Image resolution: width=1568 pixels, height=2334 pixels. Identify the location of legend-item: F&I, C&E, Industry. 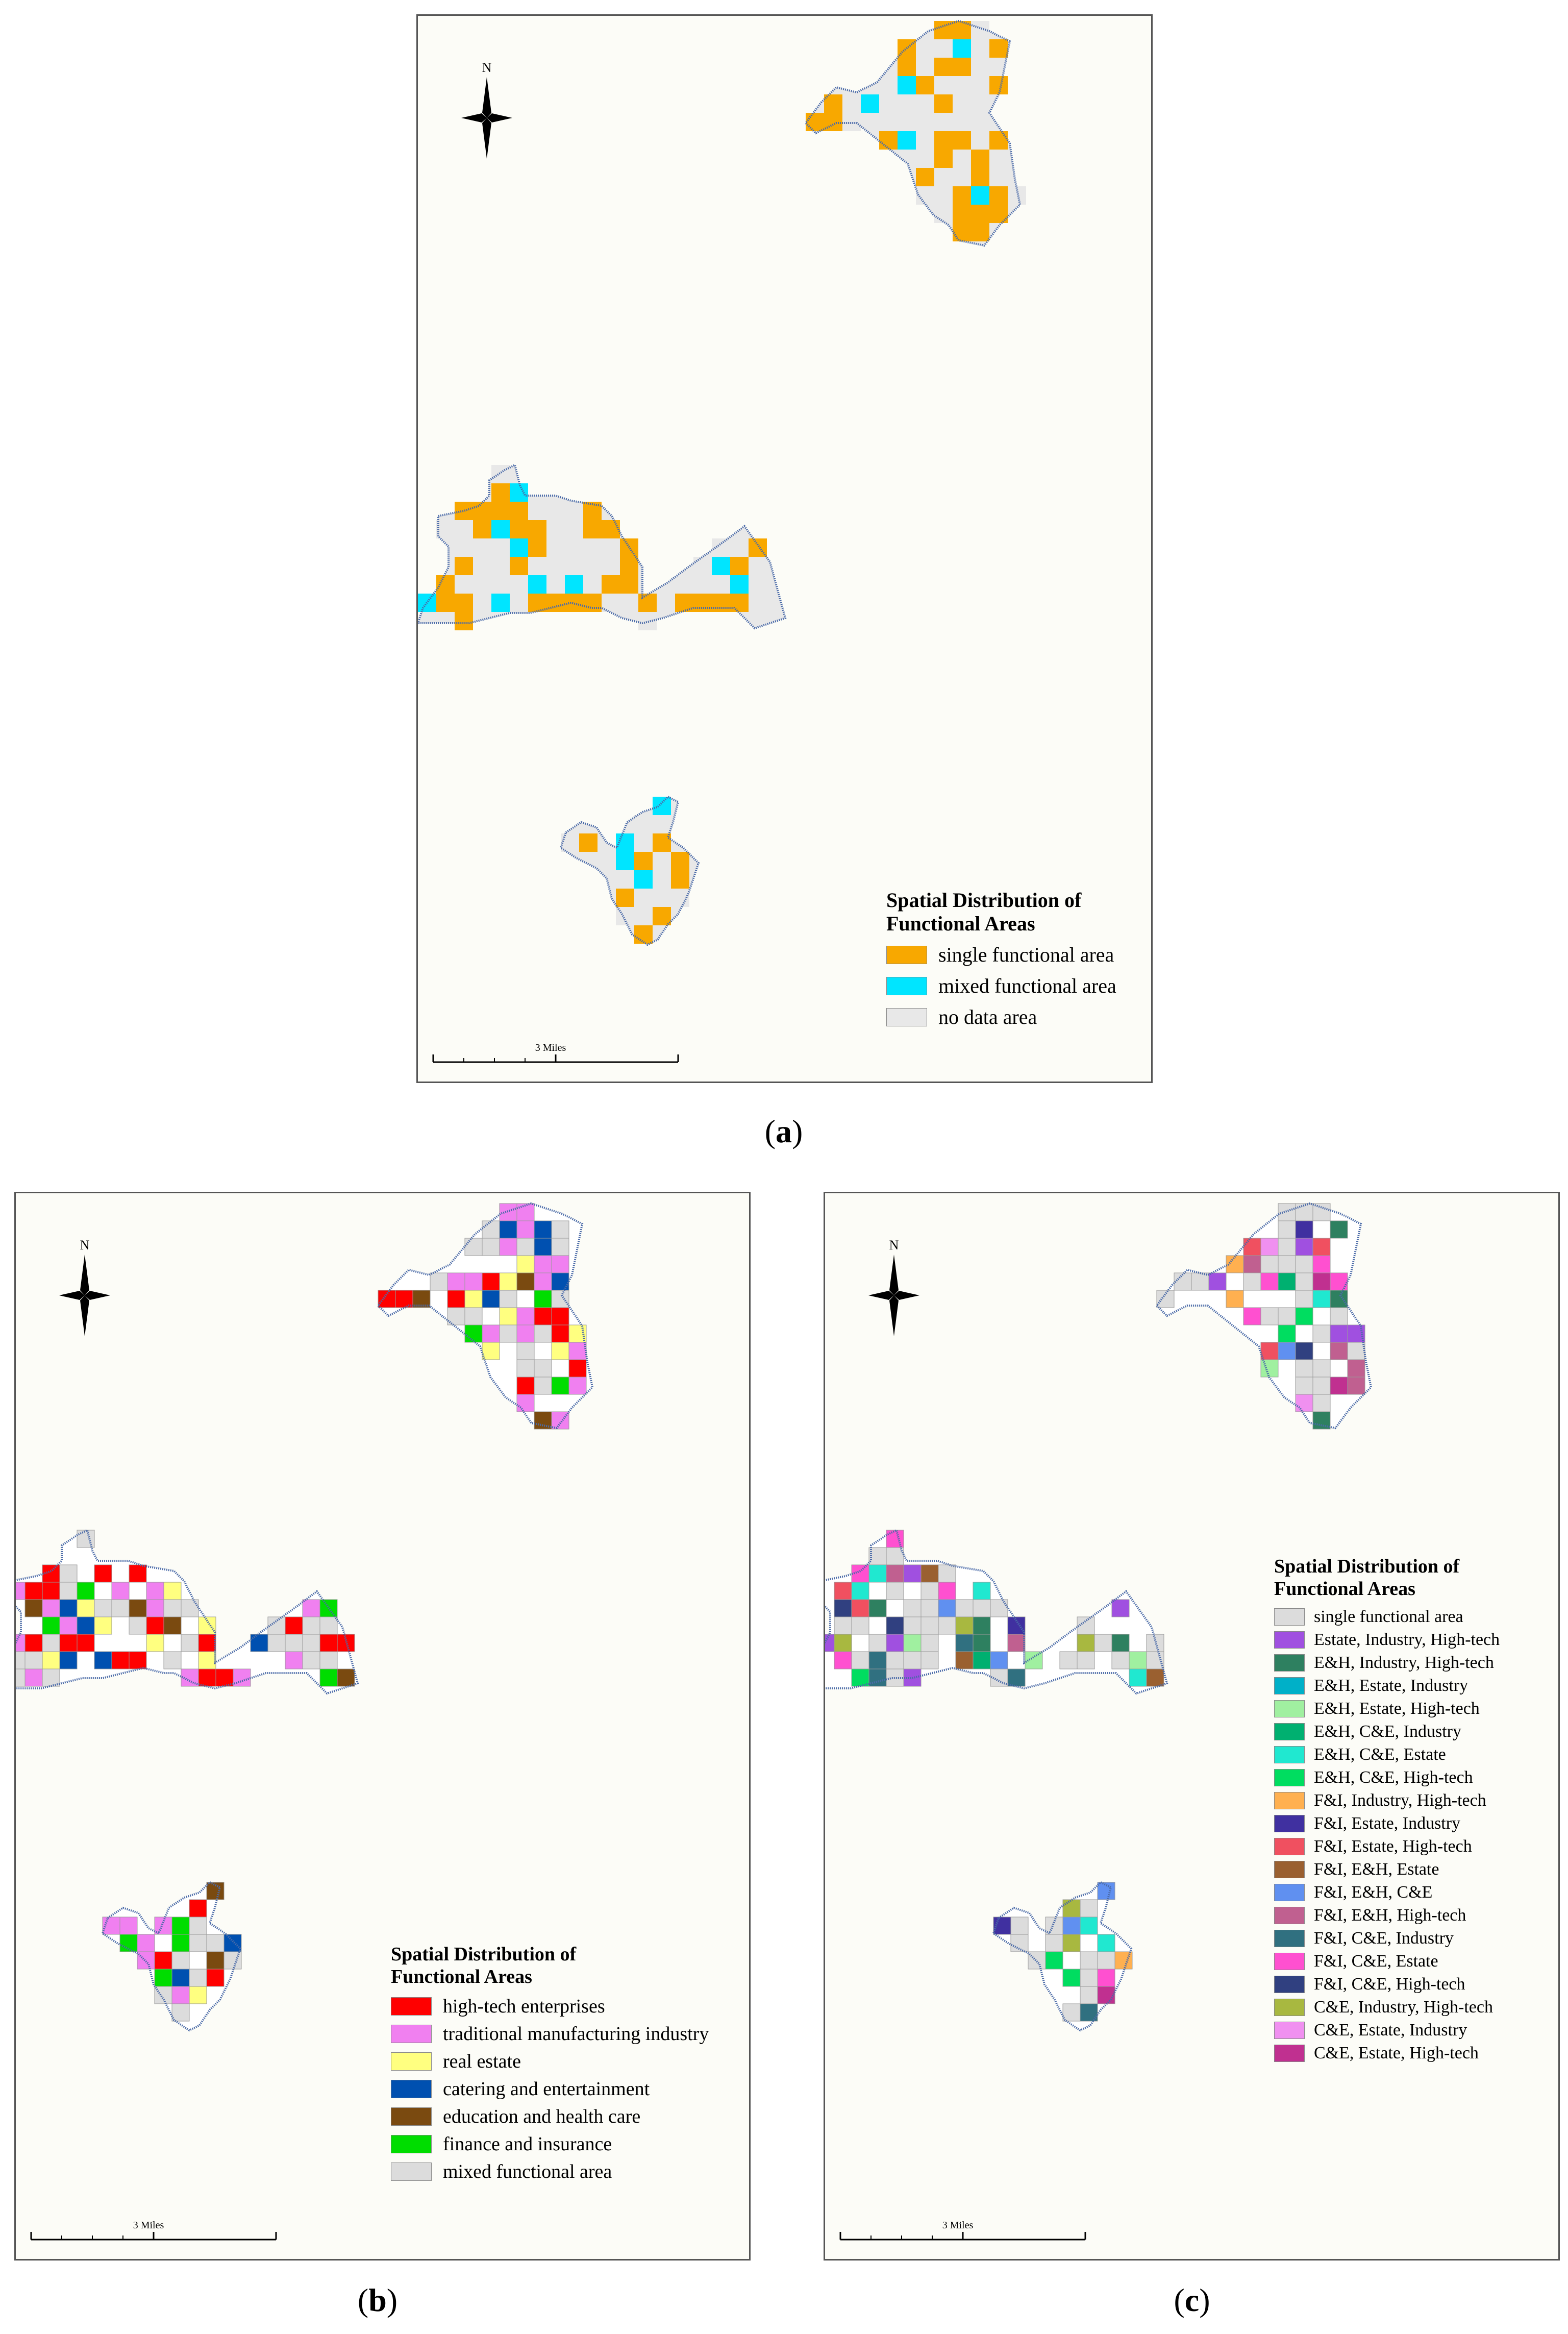
(1387, 1938).